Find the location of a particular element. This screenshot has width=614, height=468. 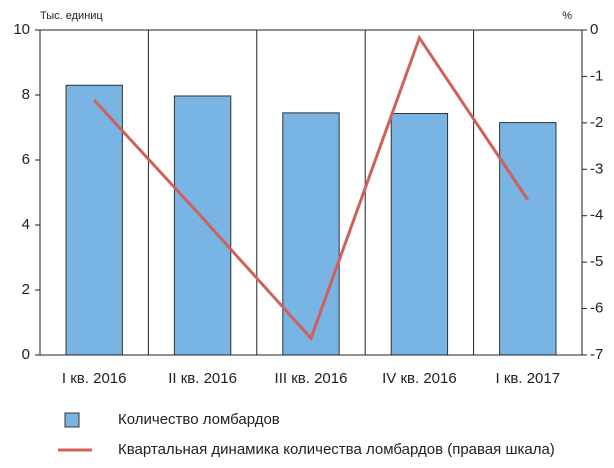

y2-tick-label: -5 is located at coordinates (596, 261).